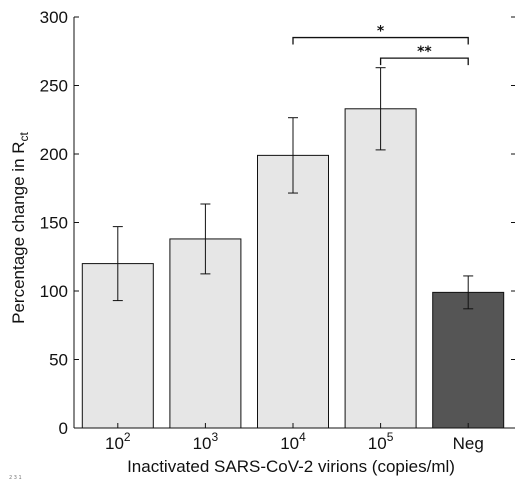 The height and width of the screenshot is (481, 515). I want to click on y-axis-title-subscript: ct, so click(24, 136).